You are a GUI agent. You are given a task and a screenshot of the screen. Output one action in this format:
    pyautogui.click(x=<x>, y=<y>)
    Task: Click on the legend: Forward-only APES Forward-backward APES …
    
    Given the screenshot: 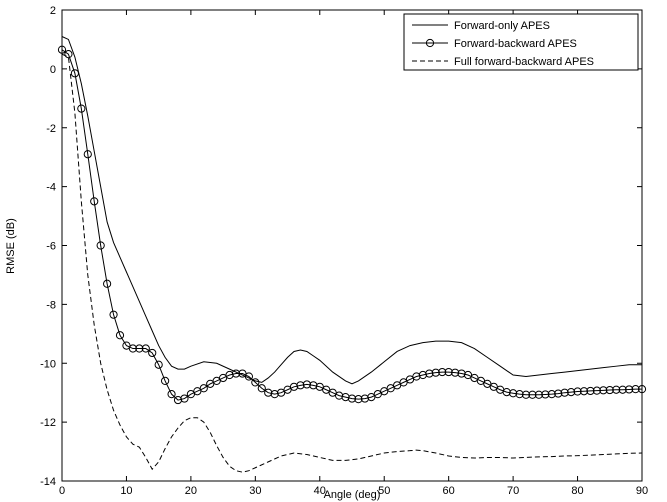 What is the action you would take?
    pyautogui.click(x=521, y=42)
    